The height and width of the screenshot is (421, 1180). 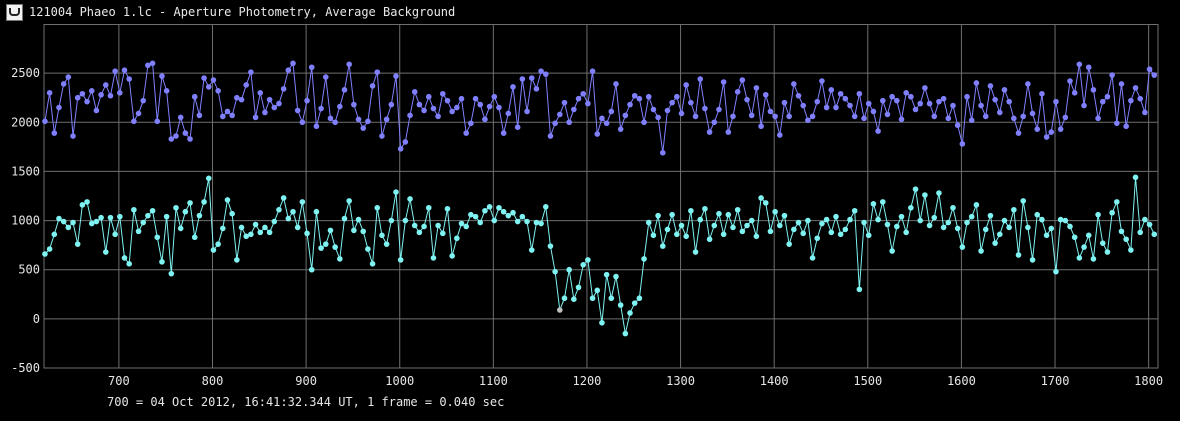 What do you see at coordinates (961, 381) in the screenshot?
I see `x-tick-label: 1600` at bounding box center [961, 381].